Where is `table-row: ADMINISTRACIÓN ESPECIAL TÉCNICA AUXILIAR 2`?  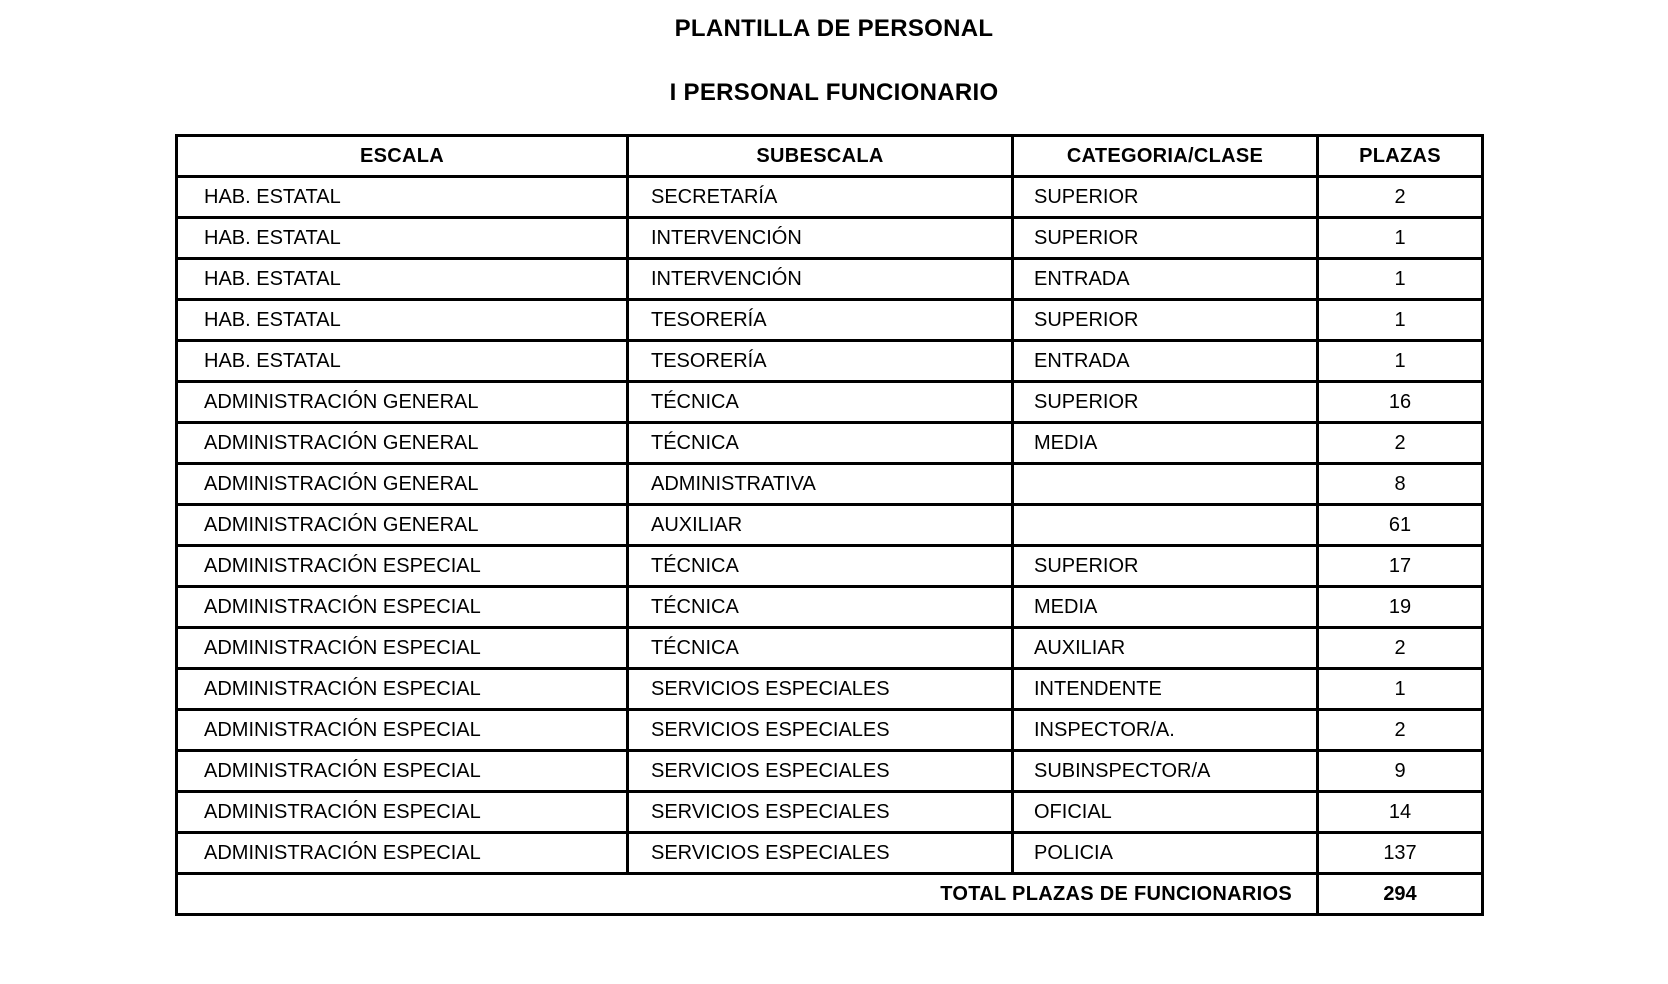 table-row: ADMINISTRACIÓN ESPECIAL TÉCNICA AUXILIAR 2 is located at coordinates (829, 648).